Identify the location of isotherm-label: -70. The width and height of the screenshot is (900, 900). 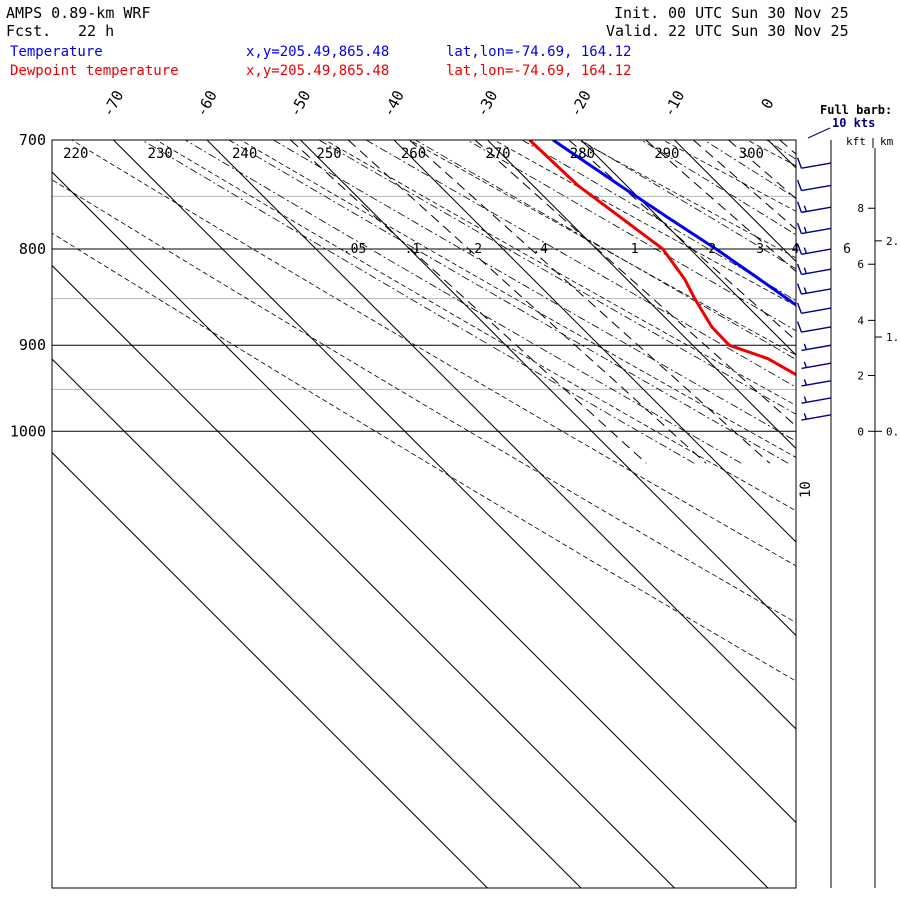
(113, 103).